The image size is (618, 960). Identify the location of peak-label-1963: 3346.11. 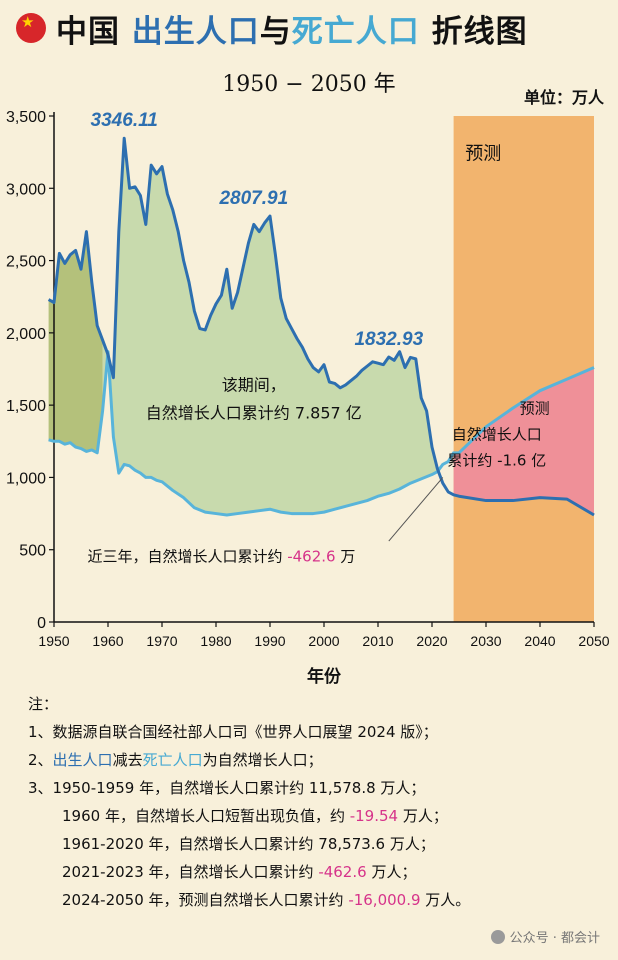
(124, 120).